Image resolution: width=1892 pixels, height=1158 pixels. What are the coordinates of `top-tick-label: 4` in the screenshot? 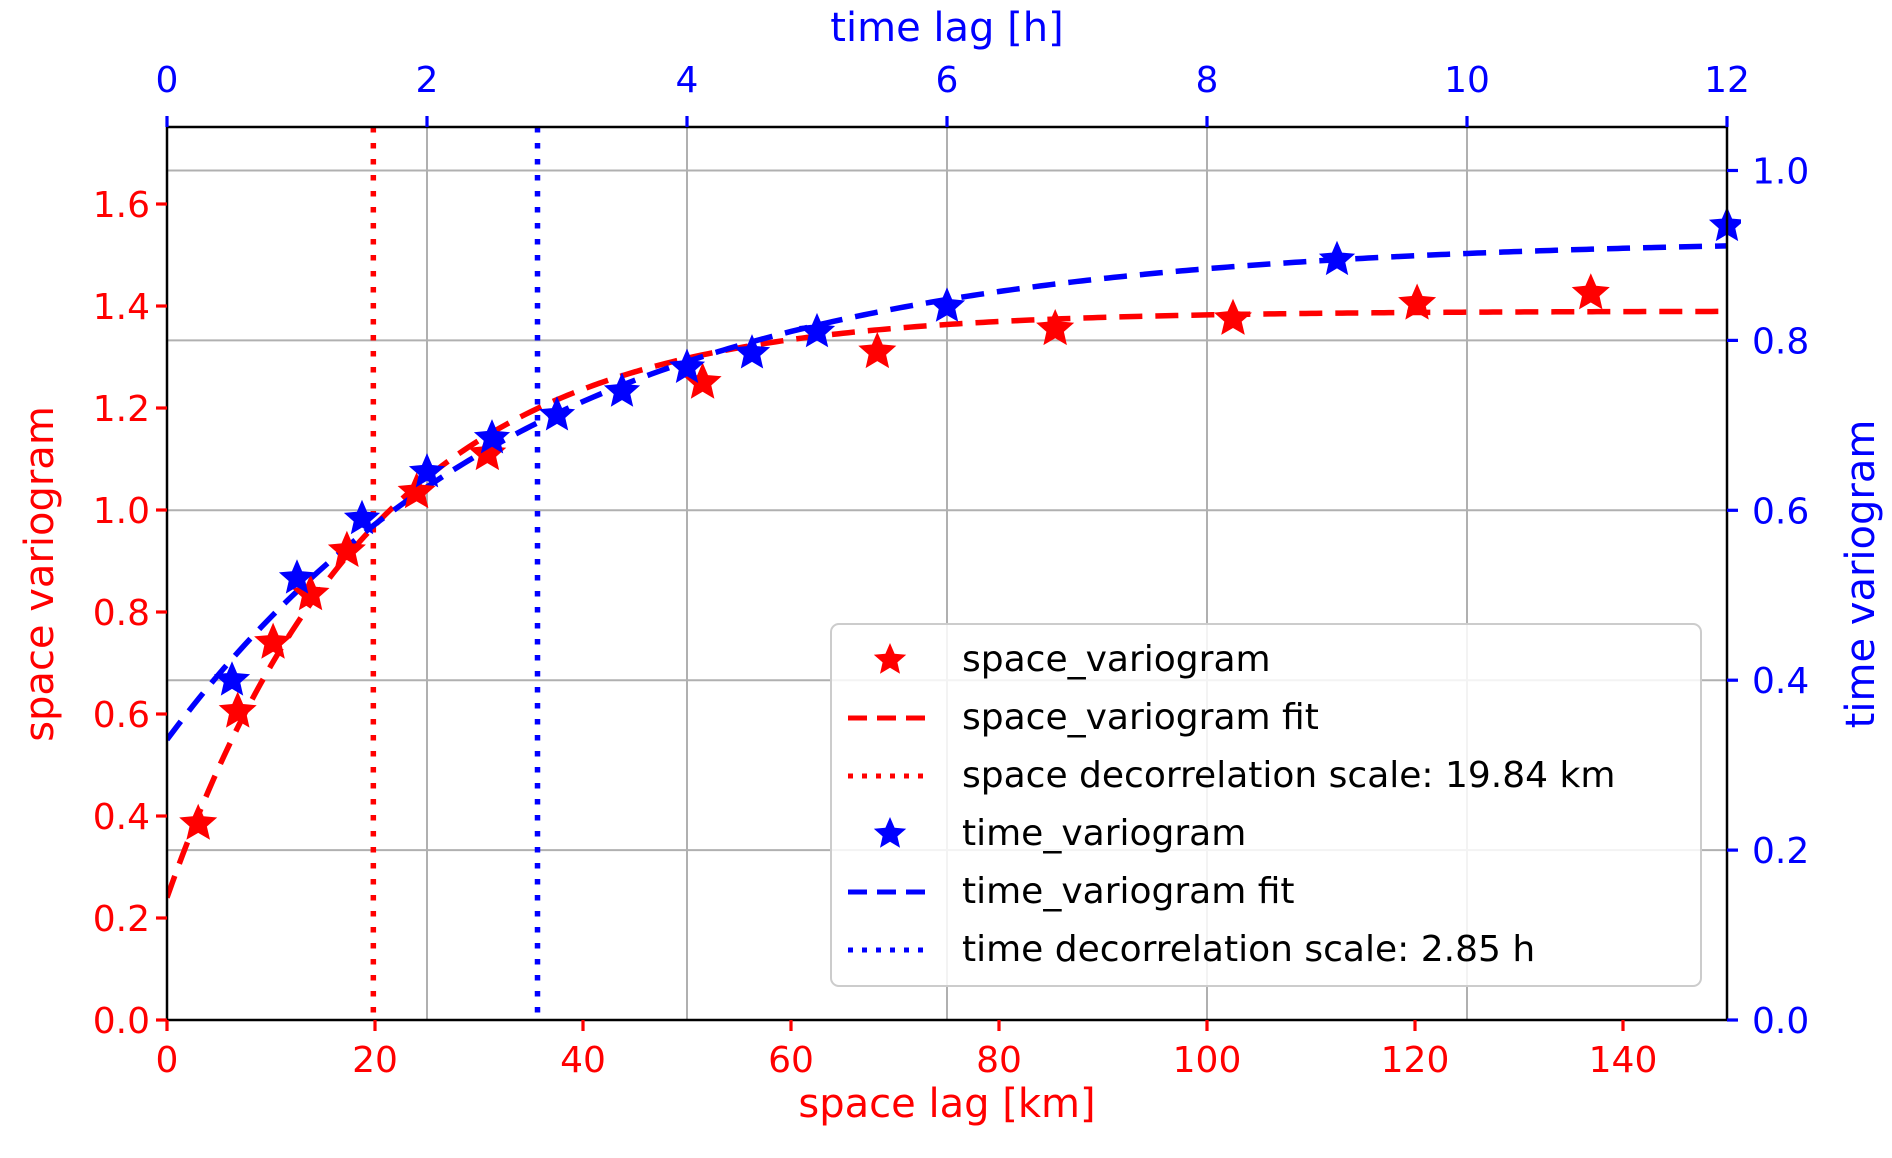 It's located at (687, 80).